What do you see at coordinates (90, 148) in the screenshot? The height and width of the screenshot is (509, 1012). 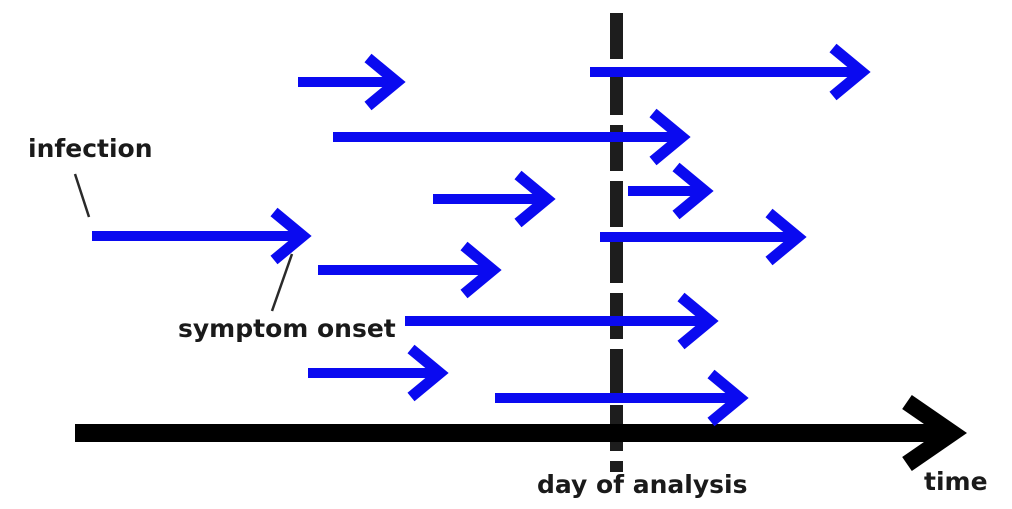 I see `infection-label: infection` at bounding box center [90, 148].